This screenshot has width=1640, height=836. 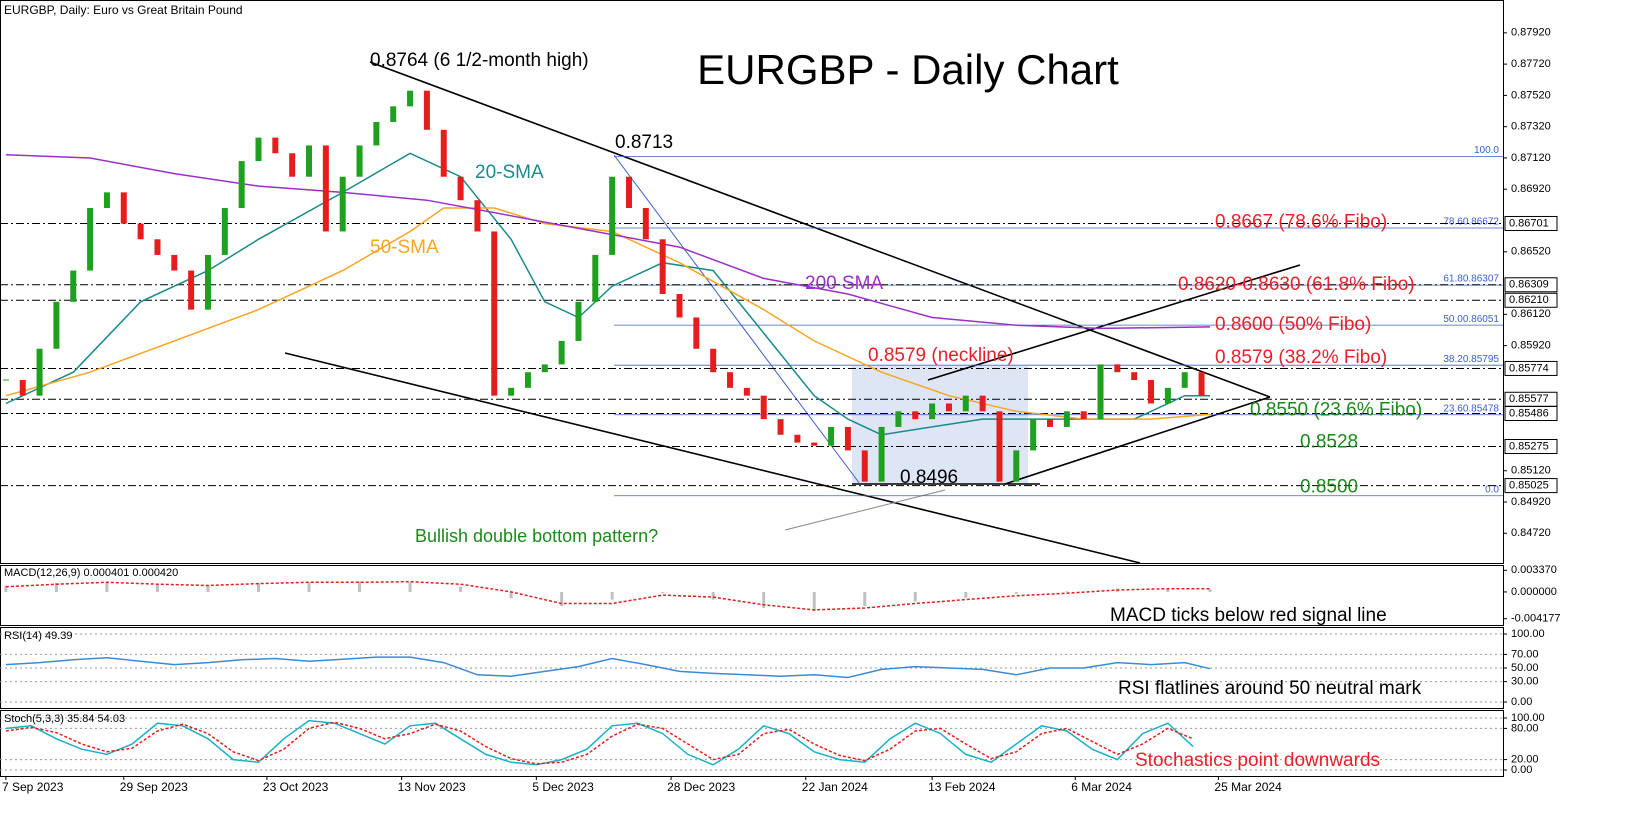 I want to click on y-tick-label: 0.87920, so click(x=1531, y=33).